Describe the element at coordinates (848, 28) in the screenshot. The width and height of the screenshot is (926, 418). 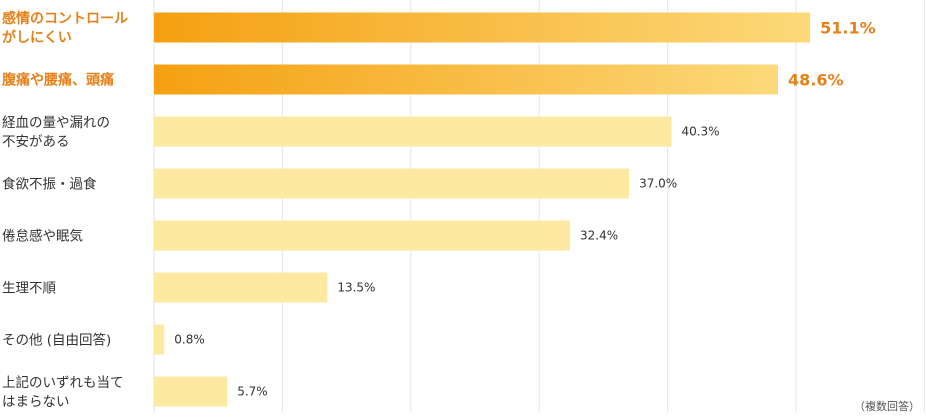
I see `value-label-0: 51.1%` at that location.